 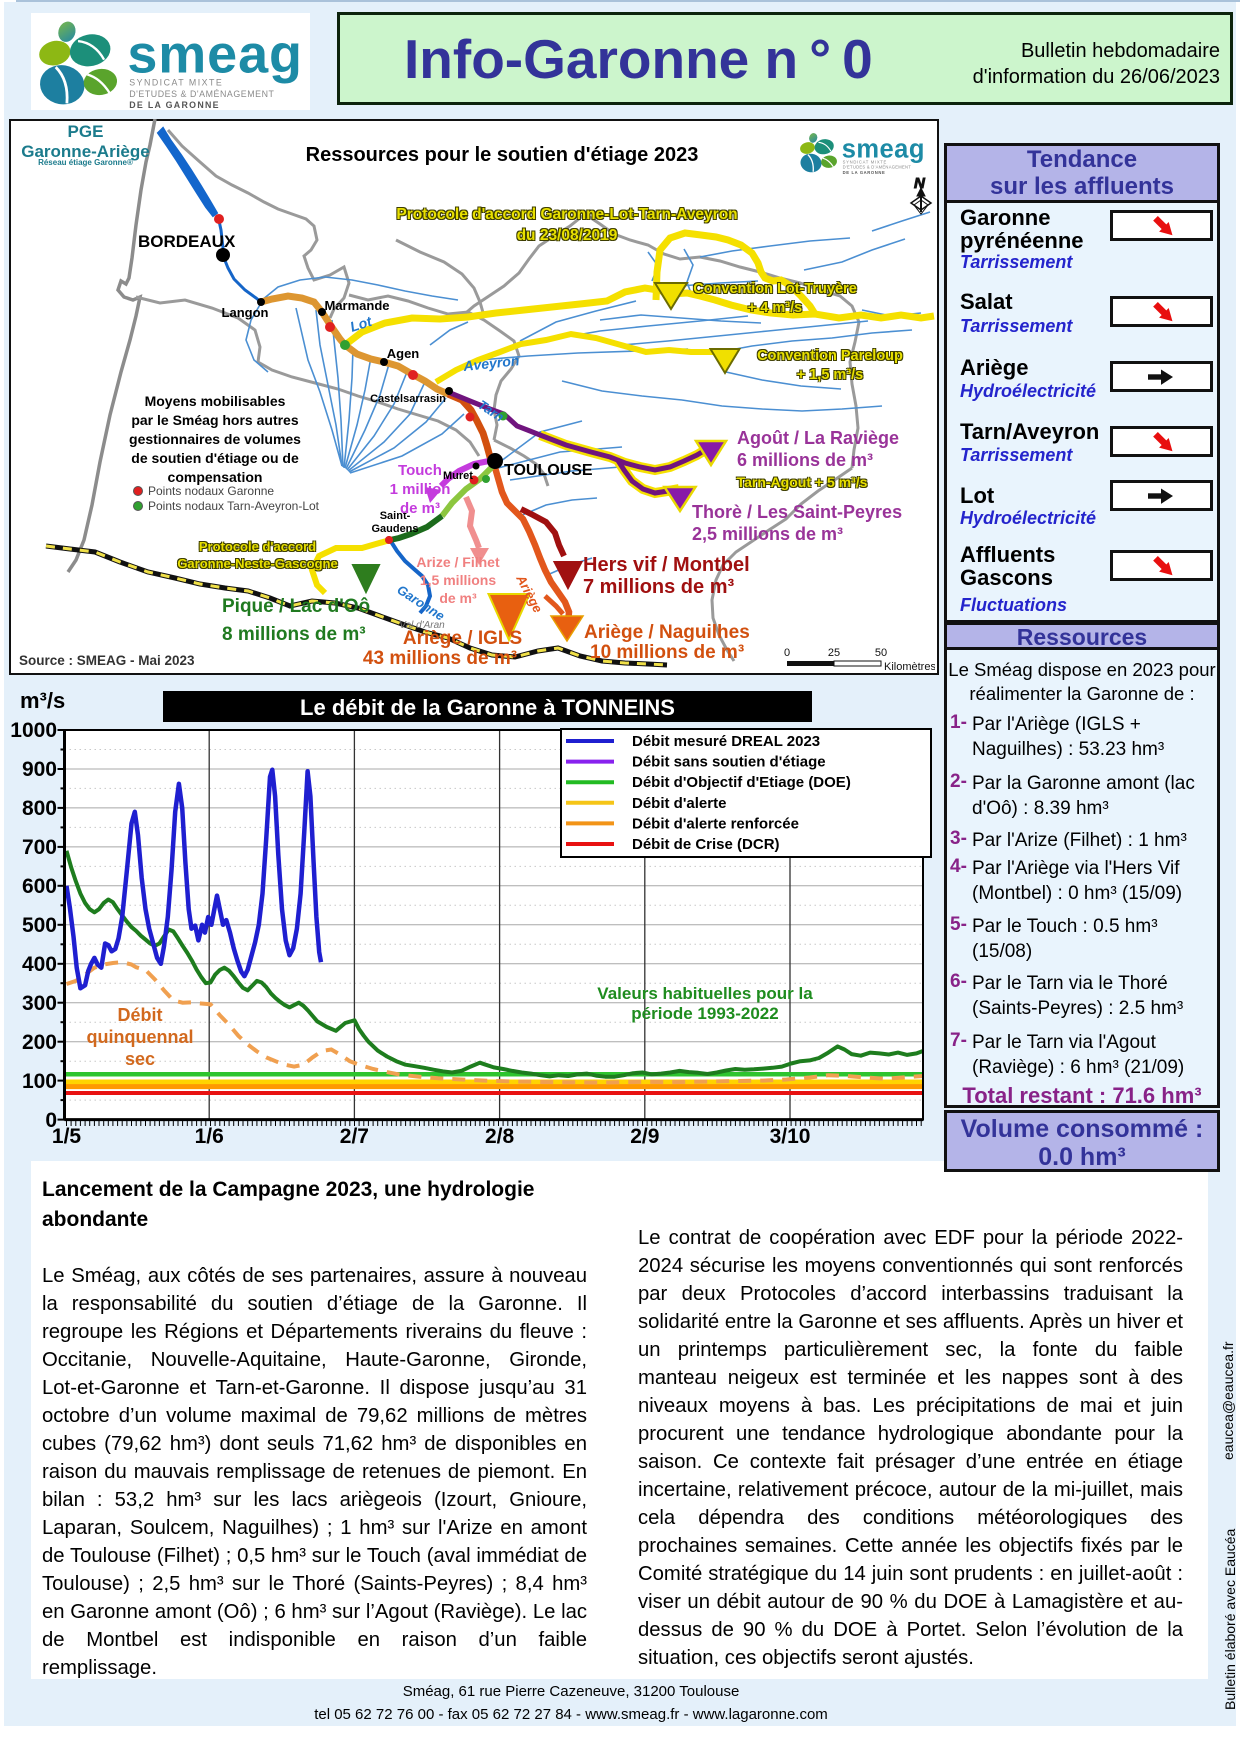 What do you see at coordinates (354, 1136) in the screenshot?
I see `svg-text: 2/7` at bounding box center [354, 1136].